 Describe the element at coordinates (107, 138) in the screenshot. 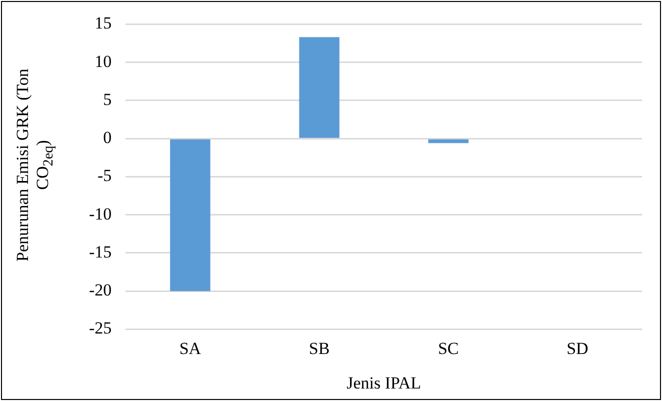

I see `y-tick-label: 0` at that location.